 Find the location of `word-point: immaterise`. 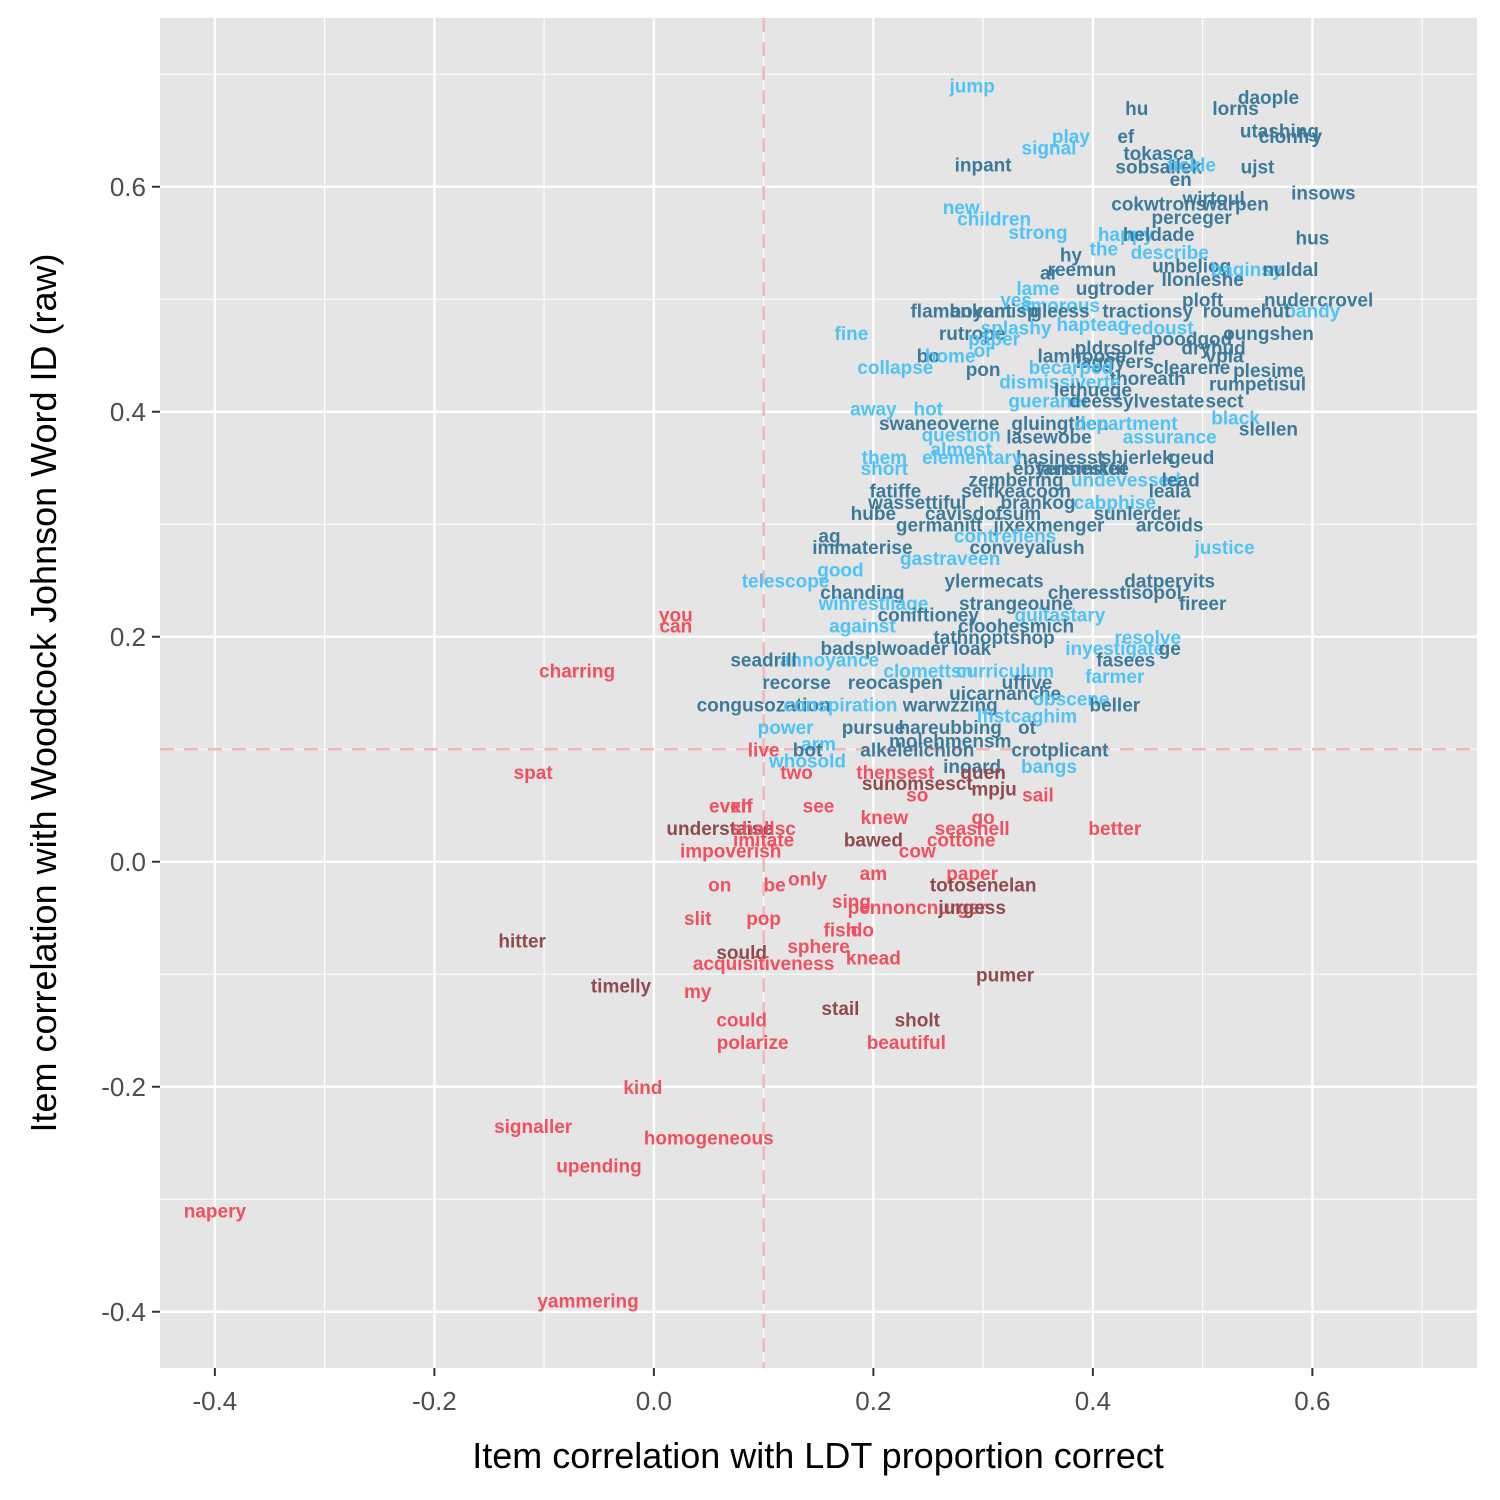

word-point: immaterise is located at coordinates (862, 548).